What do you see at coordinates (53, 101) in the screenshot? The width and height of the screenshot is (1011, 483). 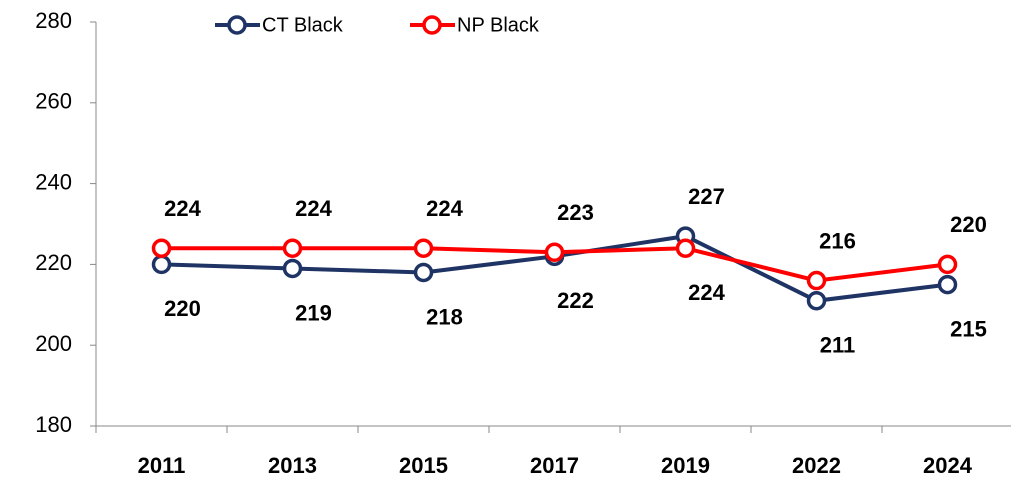 I see `y-tick-label: 260` at bounding box center [53, 101].